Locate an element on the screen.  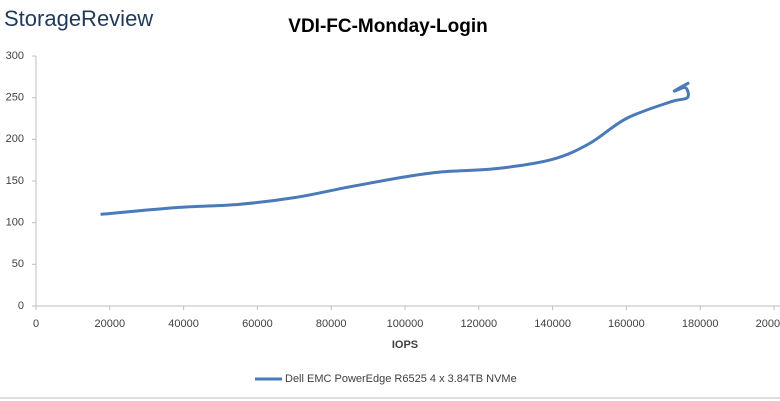
y-tick-label: 200 is located at coordinates (15, 139).